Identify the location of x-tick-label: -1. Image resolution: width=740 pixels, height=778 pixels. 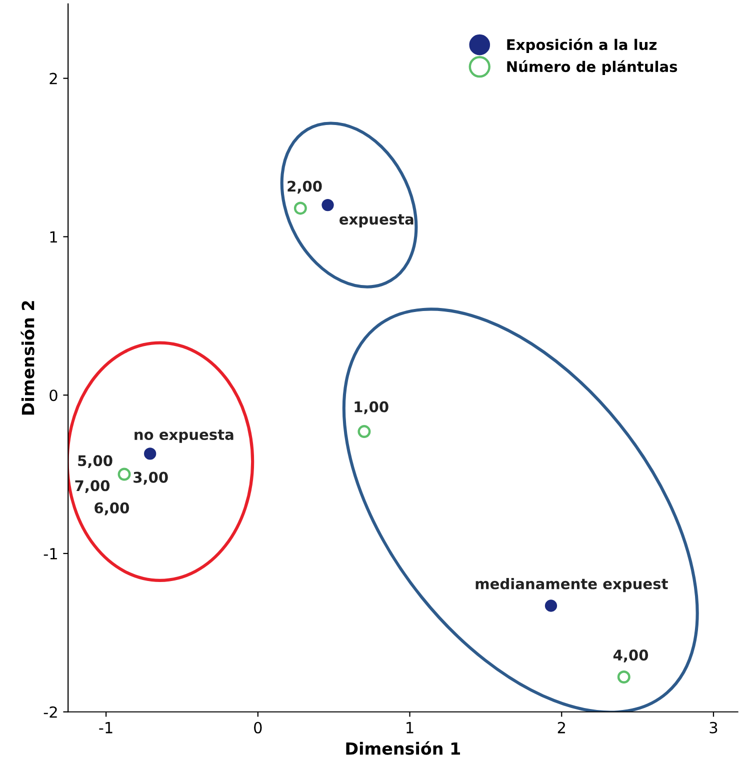
(105, 728).